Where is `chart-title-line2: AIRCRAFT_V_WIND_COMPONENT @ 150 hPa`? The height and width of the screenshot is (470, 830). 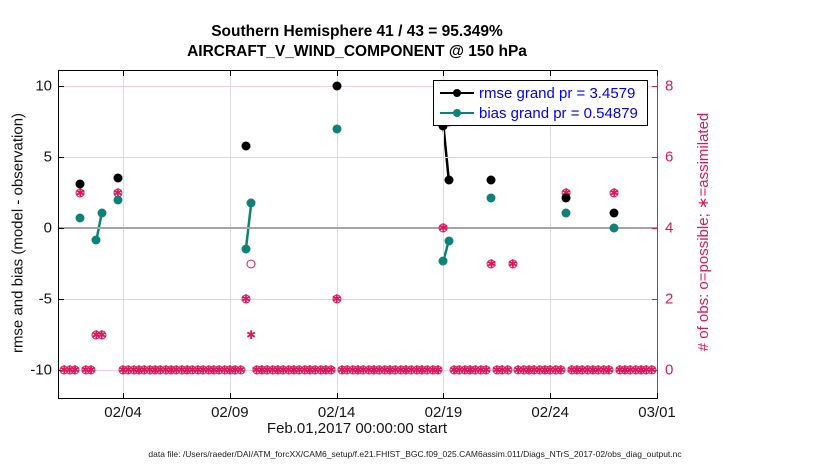
chart-title-line2: AIRCRAFT_V_WIND_COMPONENT @ 150 hPa is located at coordinates (357, 51).